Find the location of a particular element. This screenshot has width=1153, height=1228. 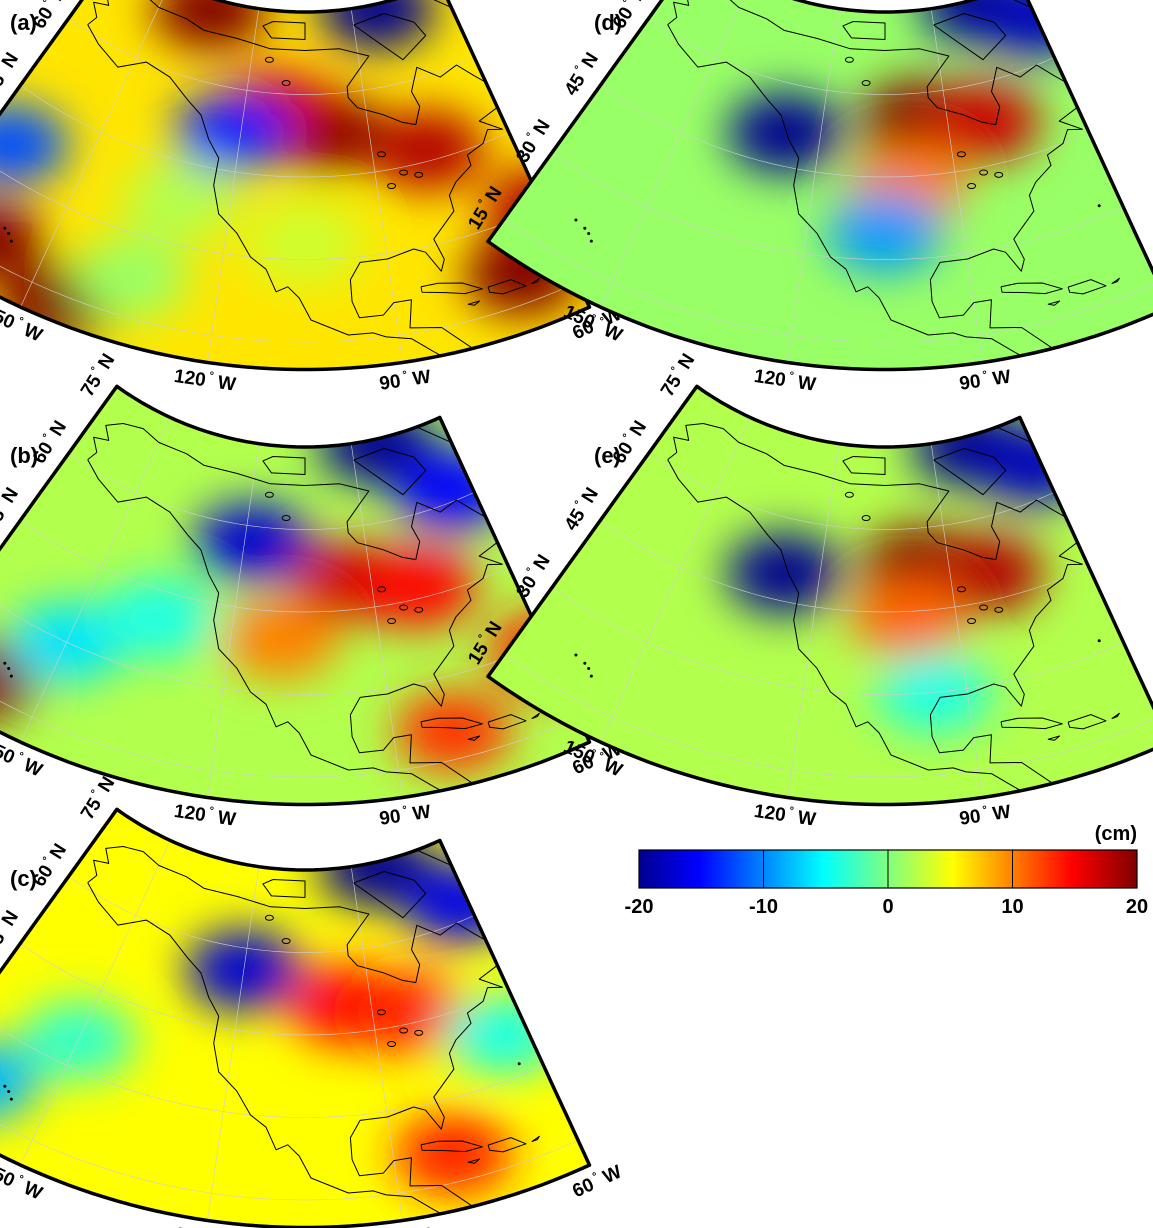

colorbar: (cm) -20 -10 0 10 20 is located at coordinates (887, 870).